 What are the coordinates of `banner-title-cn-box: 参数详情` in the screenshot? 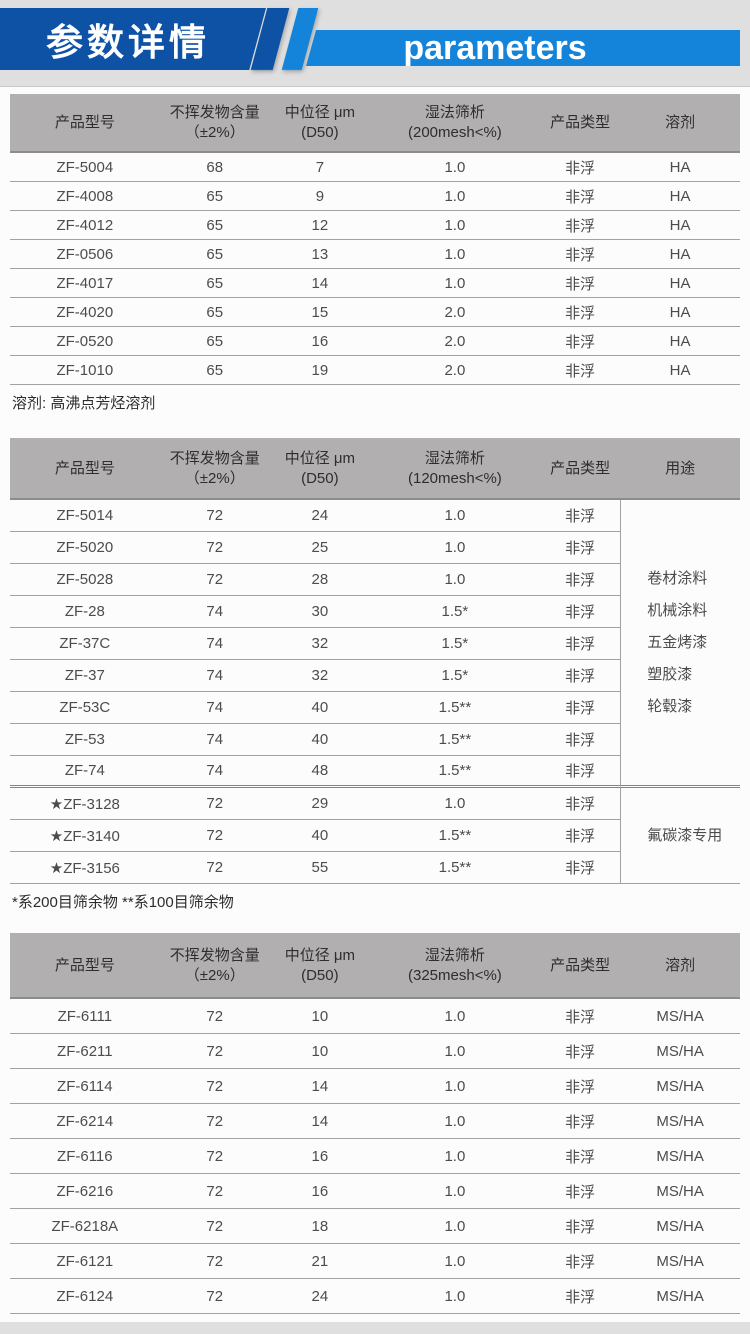 It's located at (133, 39).